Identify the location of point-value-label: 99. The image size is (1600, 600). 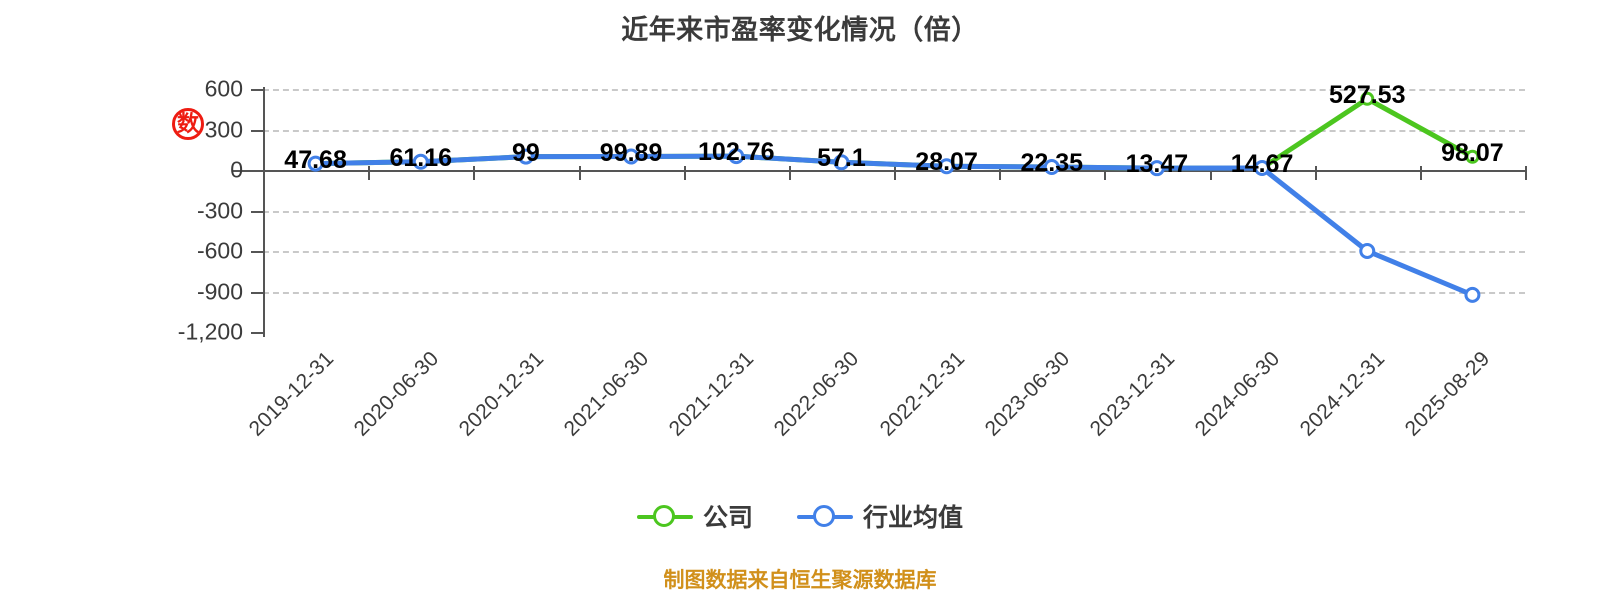
(526, 152).